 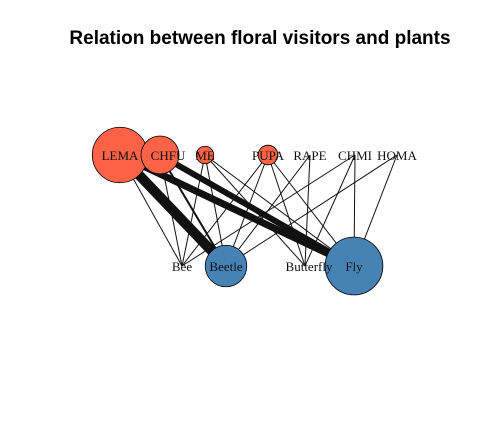 I want to click on edge-chmi-bee, so click(x=268, y=210).